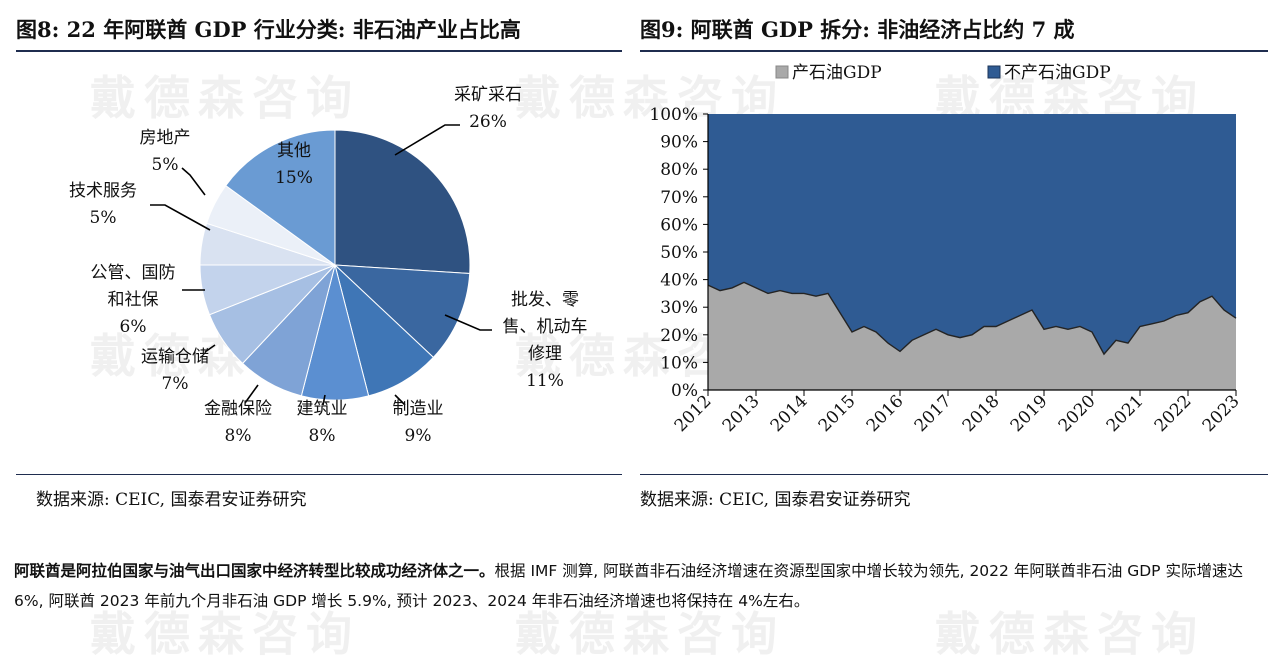 The height and width of the screenshot is (666, 1288). I want to click on pie-label-text: 建筑业, so click(322, 409).